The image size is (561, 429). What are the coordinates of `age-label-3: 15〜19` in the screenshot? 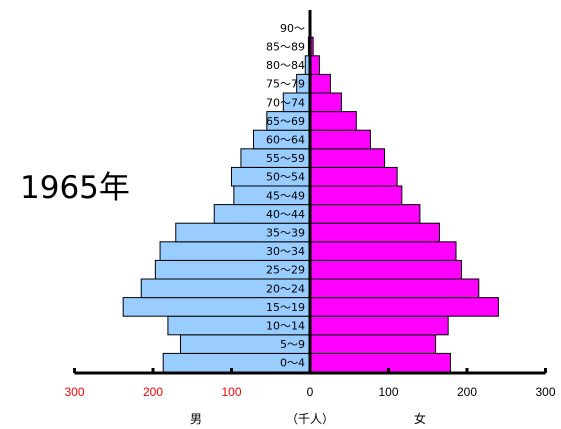 It's located at (285, 307).